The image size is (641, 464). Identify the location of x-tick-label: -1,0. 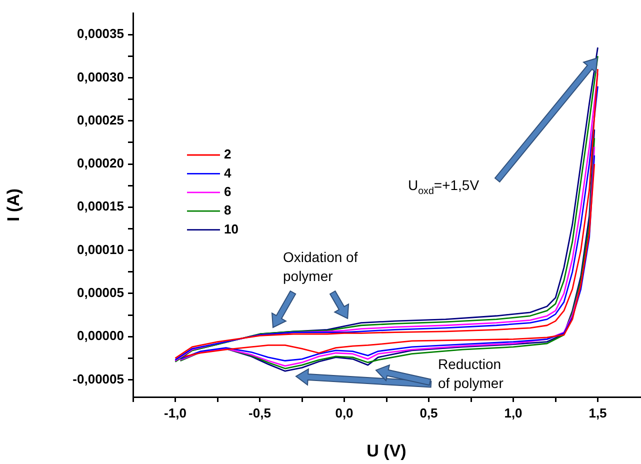
(175, 412).